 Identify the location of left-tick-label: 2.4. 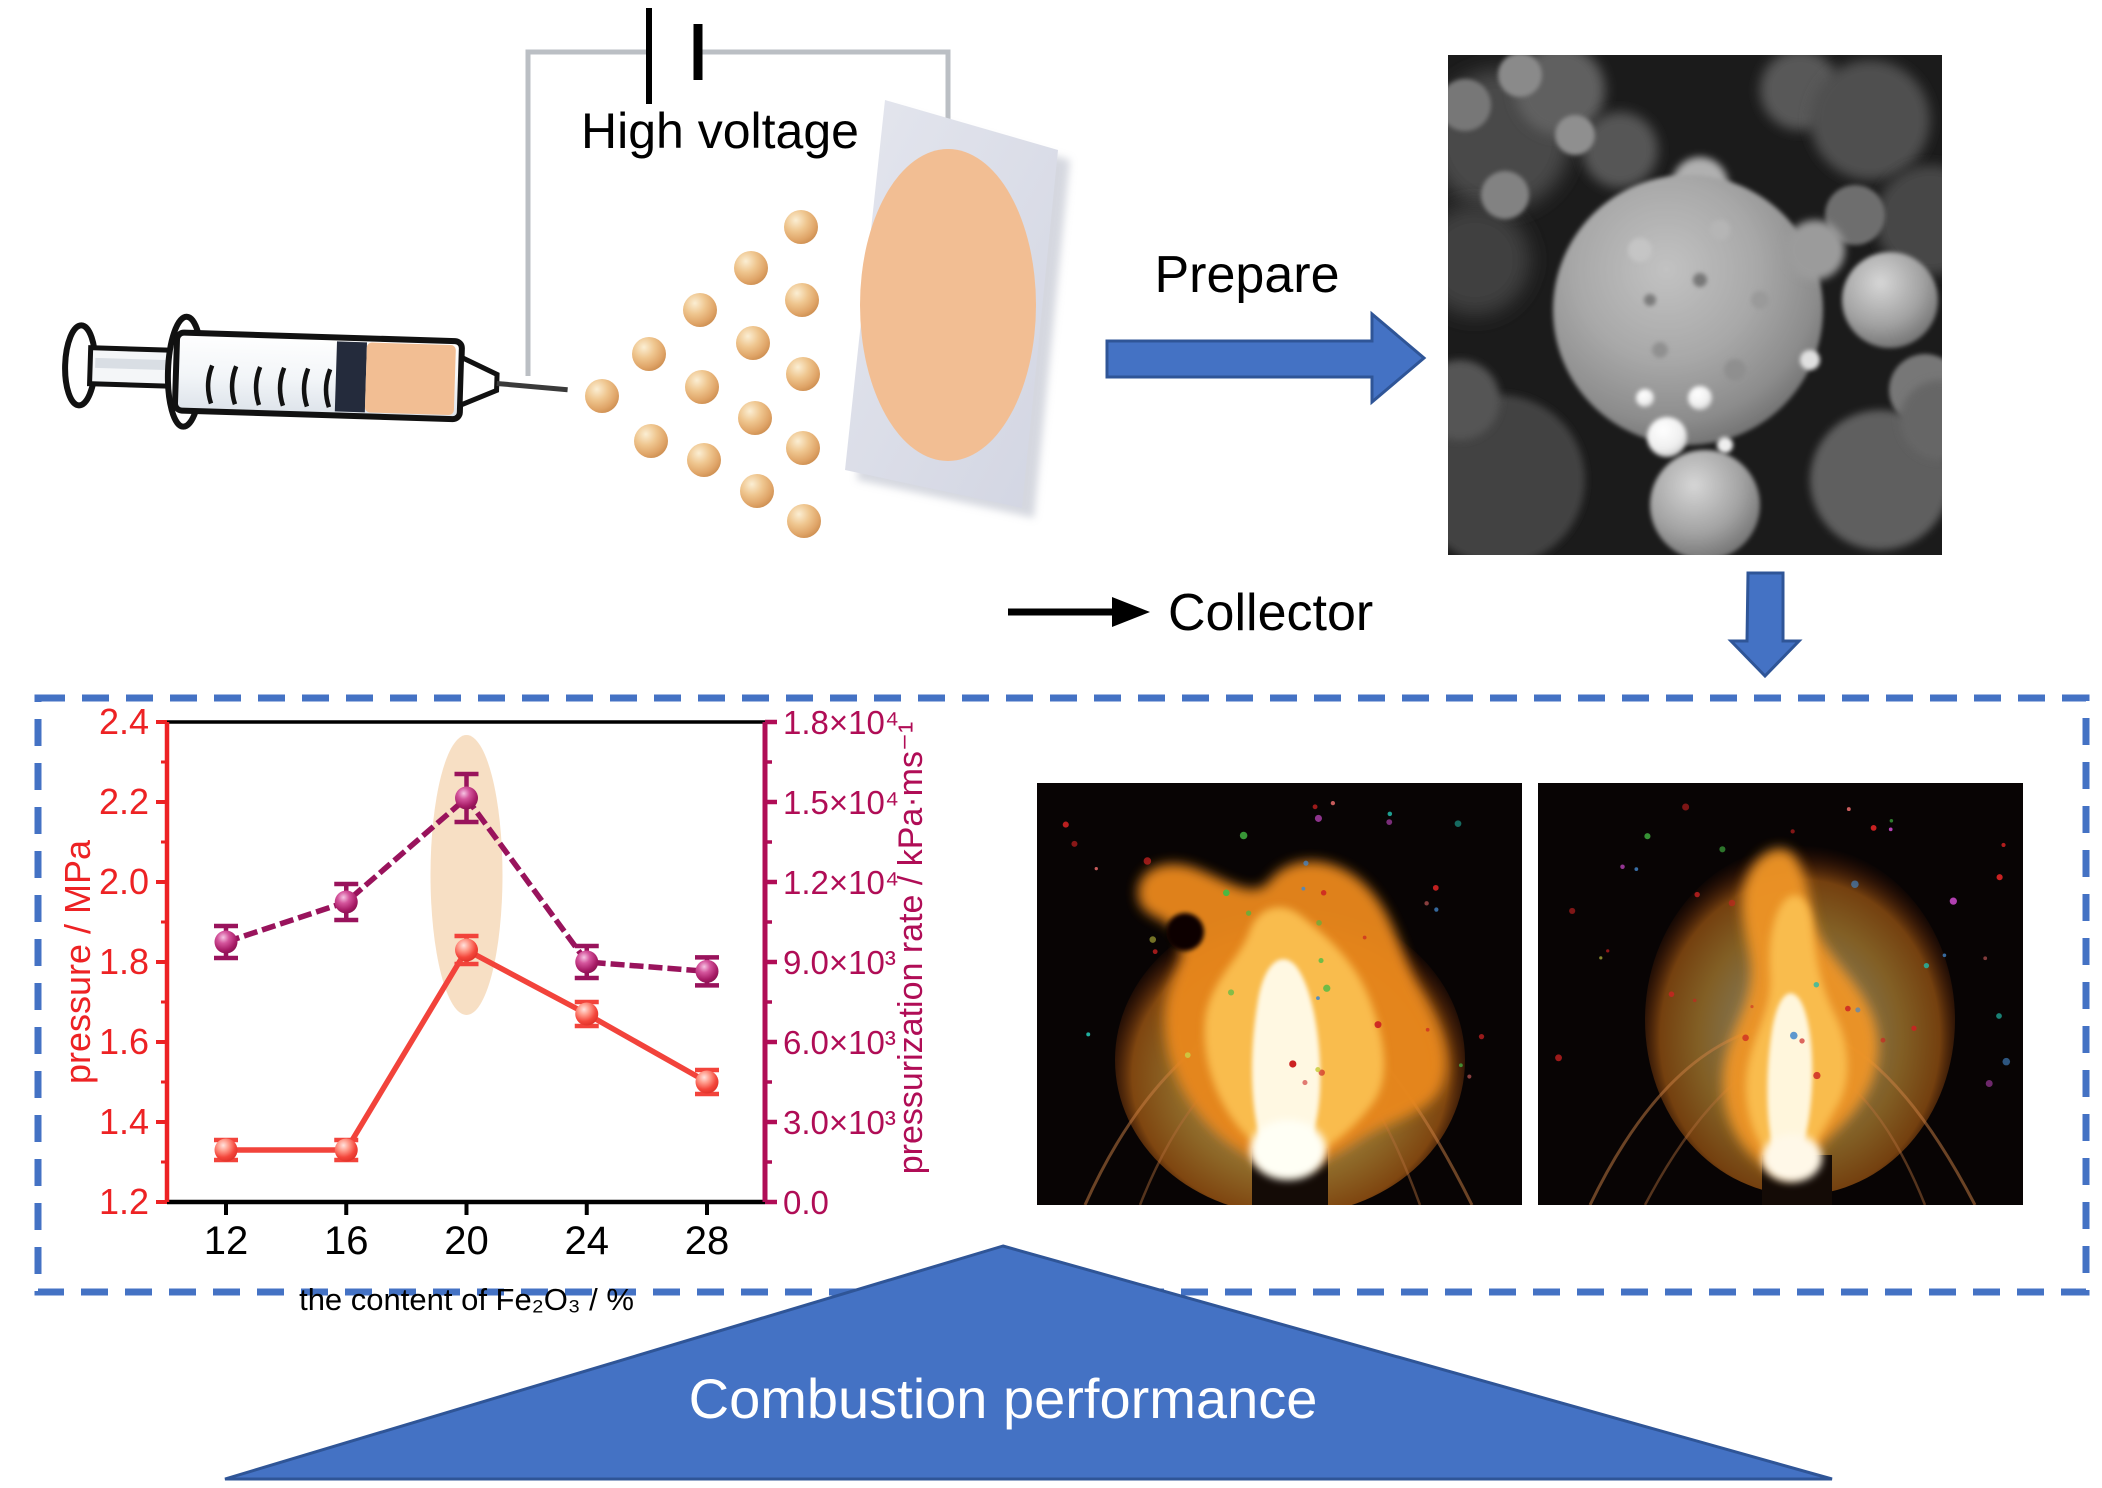
(124, 721).